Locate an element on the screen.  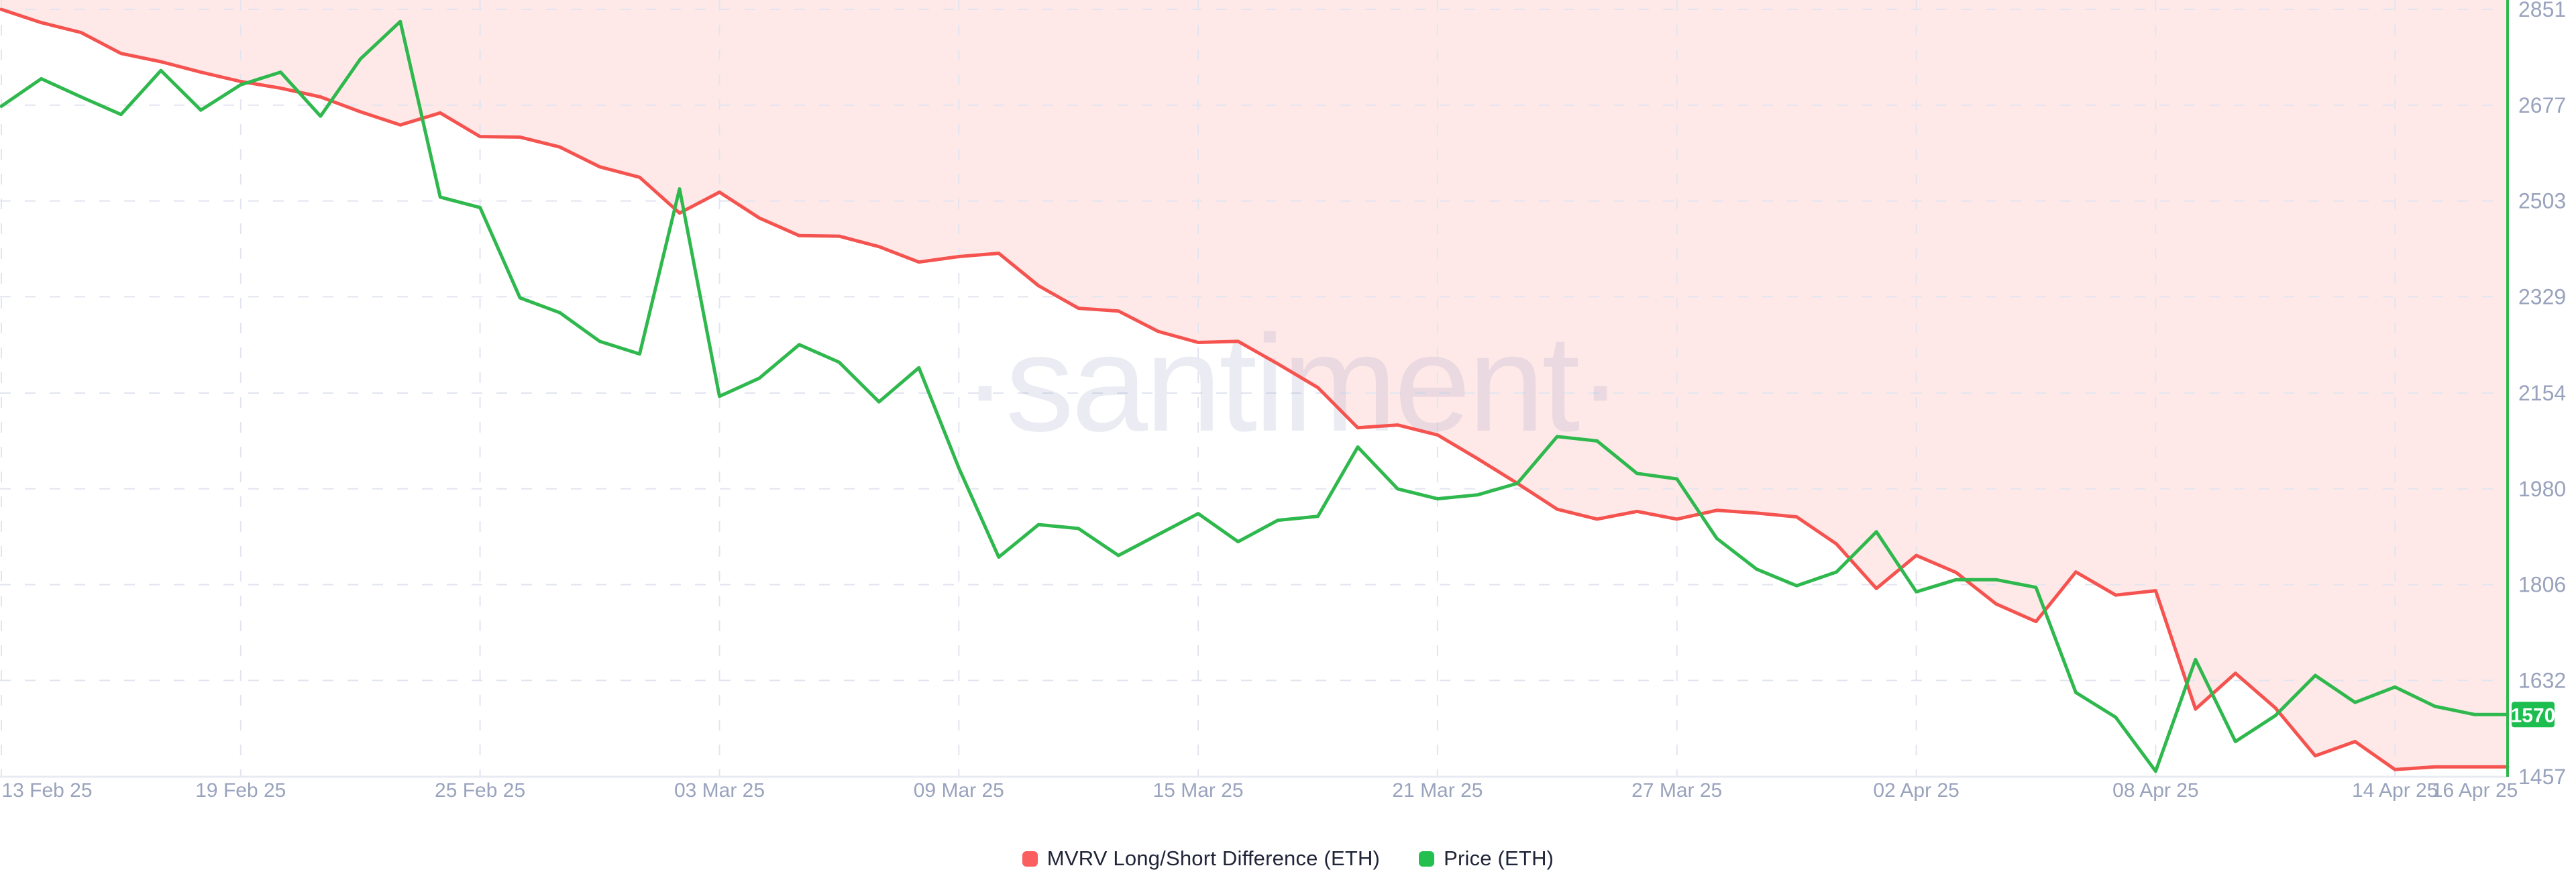
x-tick-label: 03 Mar 25 is located at coordinates (719, 790).